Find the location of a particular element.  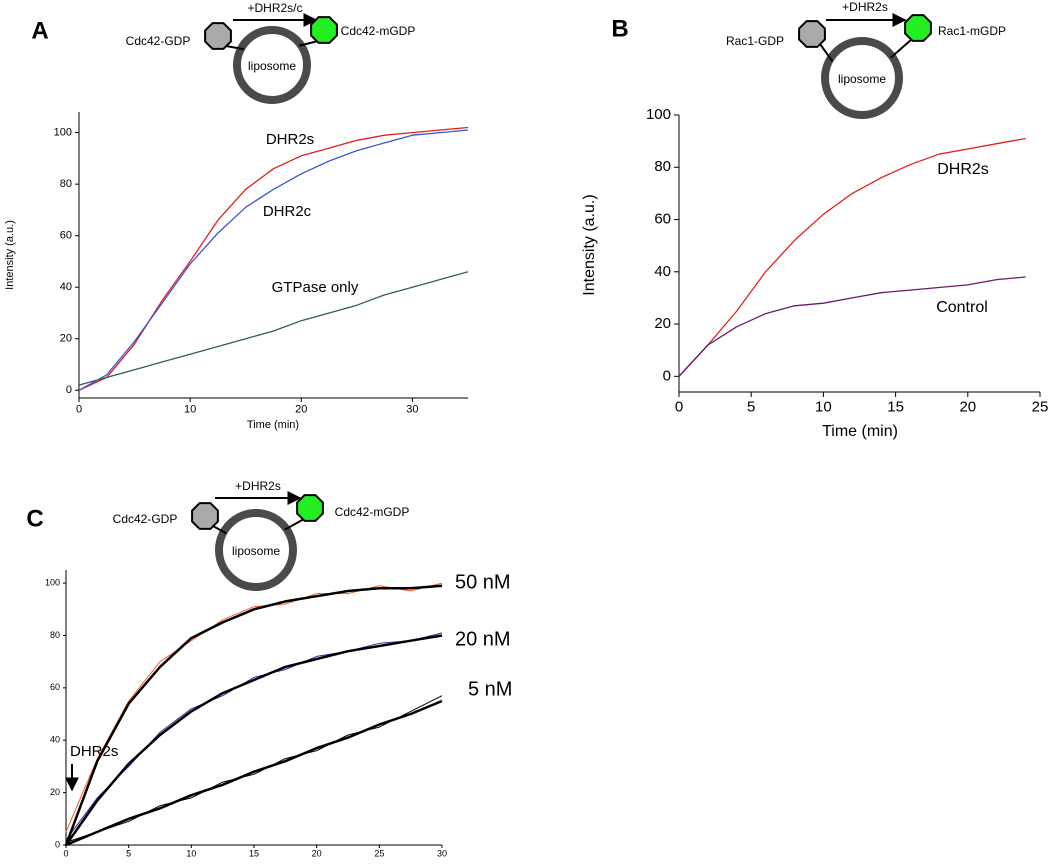

panel-letter: B is located at coordinates (619, 28).